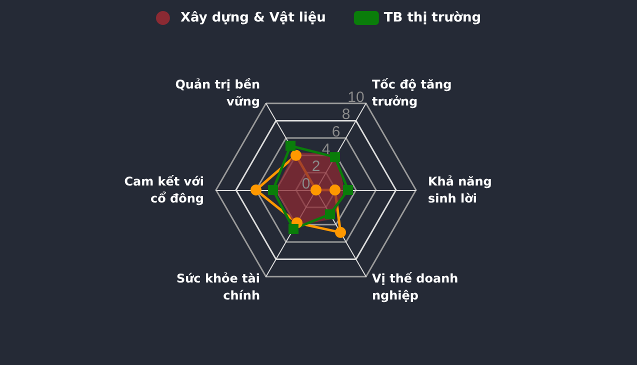  I want to click on y-tick-label: 2, so click(316, 167).